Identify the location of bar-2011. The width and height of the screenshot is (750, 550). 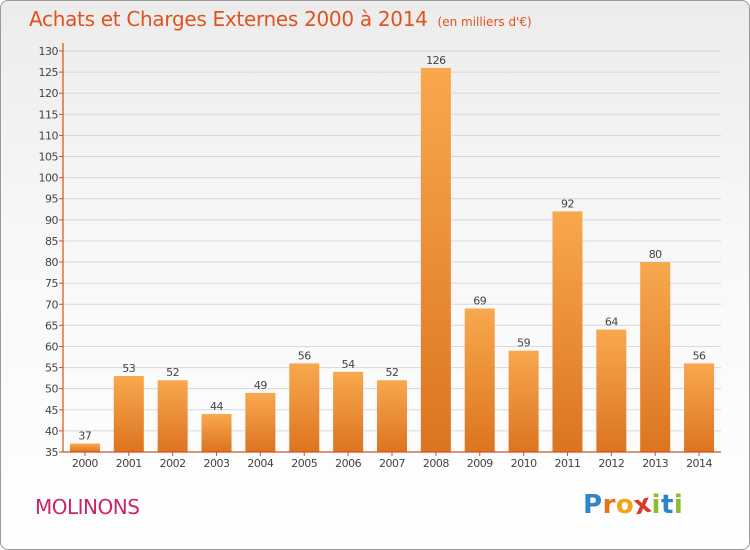
(567, 331).